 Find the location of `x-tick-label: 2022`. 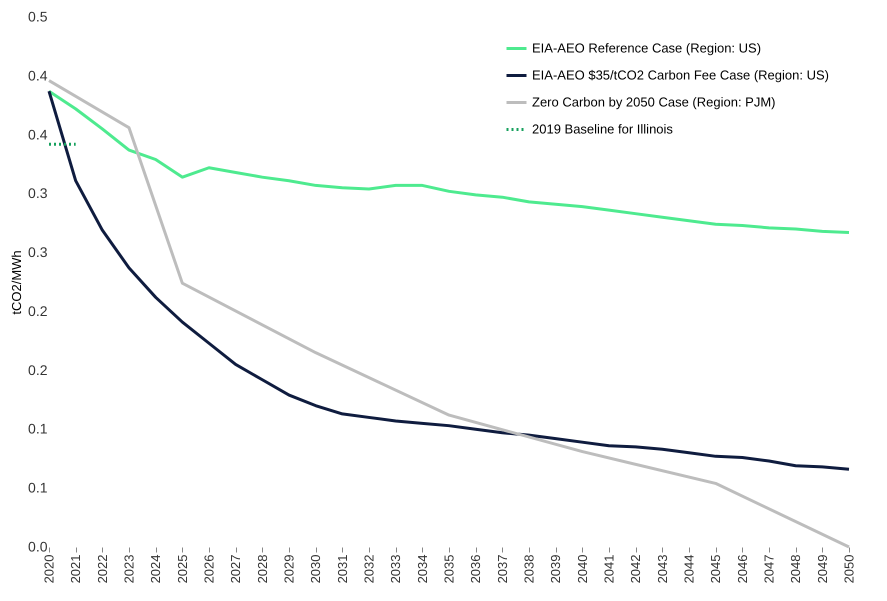

x-tick-label: 2022 is located at coordinates (102, 569).